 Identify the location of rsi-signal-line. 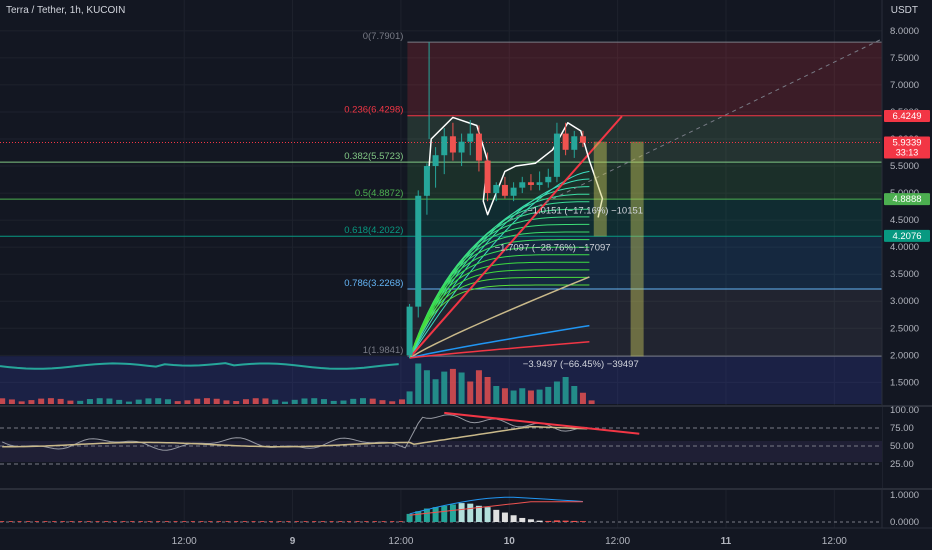
(295, 436).